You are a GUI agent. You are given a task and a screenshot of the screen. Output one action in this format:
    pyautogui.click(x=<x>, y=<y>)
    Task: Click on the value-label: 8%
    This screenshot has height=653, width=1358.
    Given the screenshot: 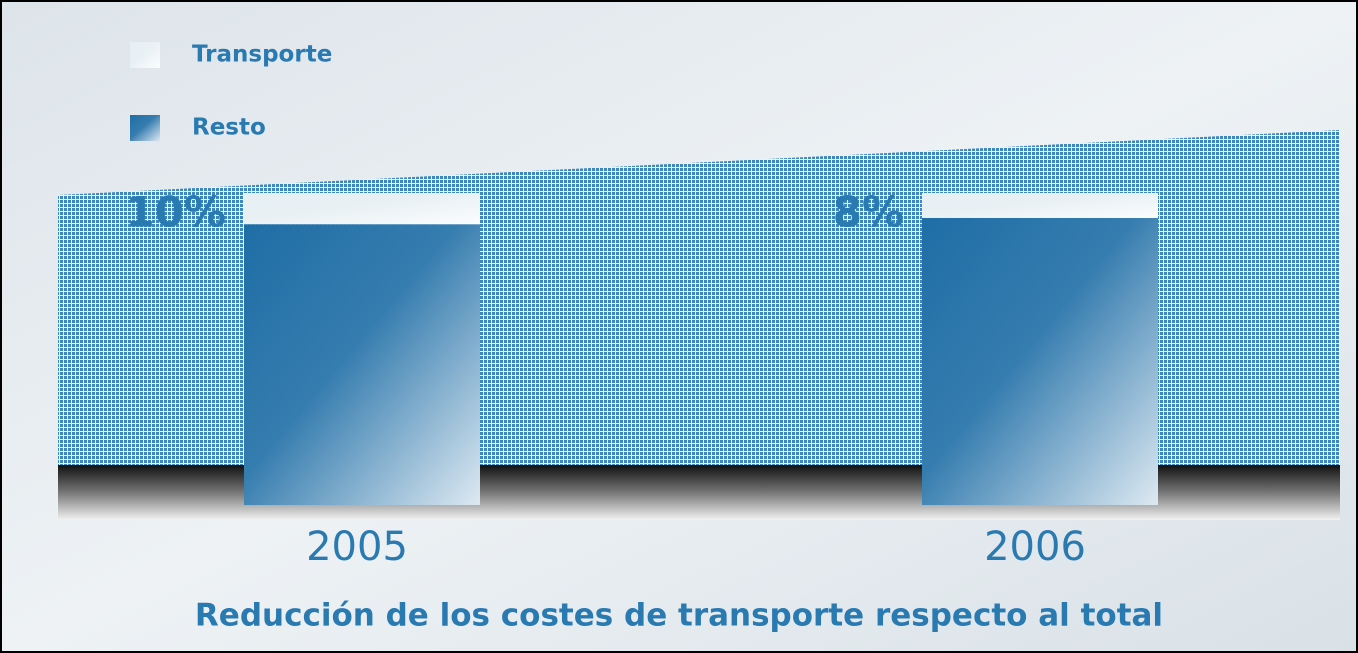 What is the action you would take?
    pyautogui.click(x=868, y=212)
    